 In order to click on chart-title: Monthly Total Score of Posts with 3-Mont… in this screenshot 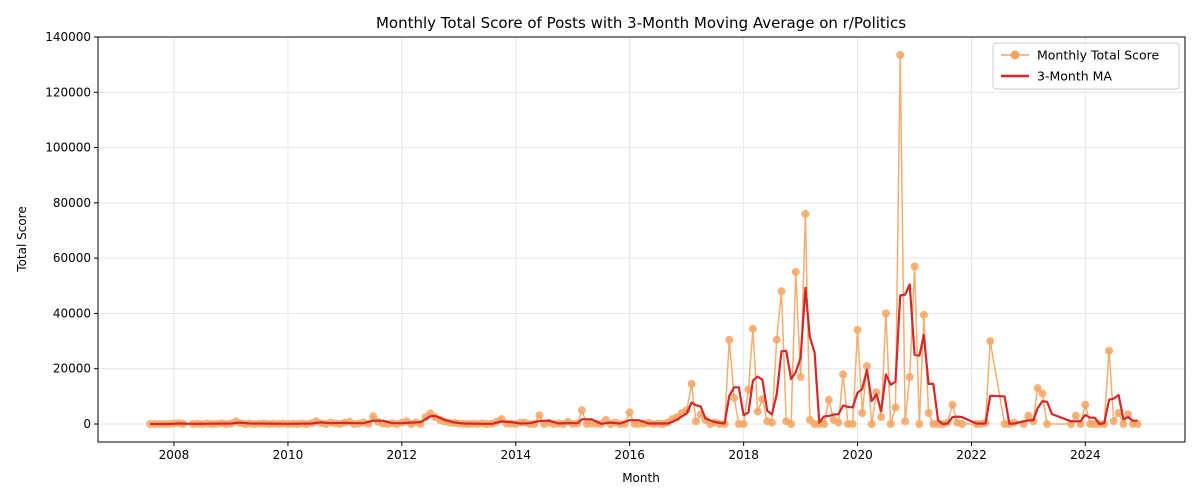, I will do `click(641, 23)`.